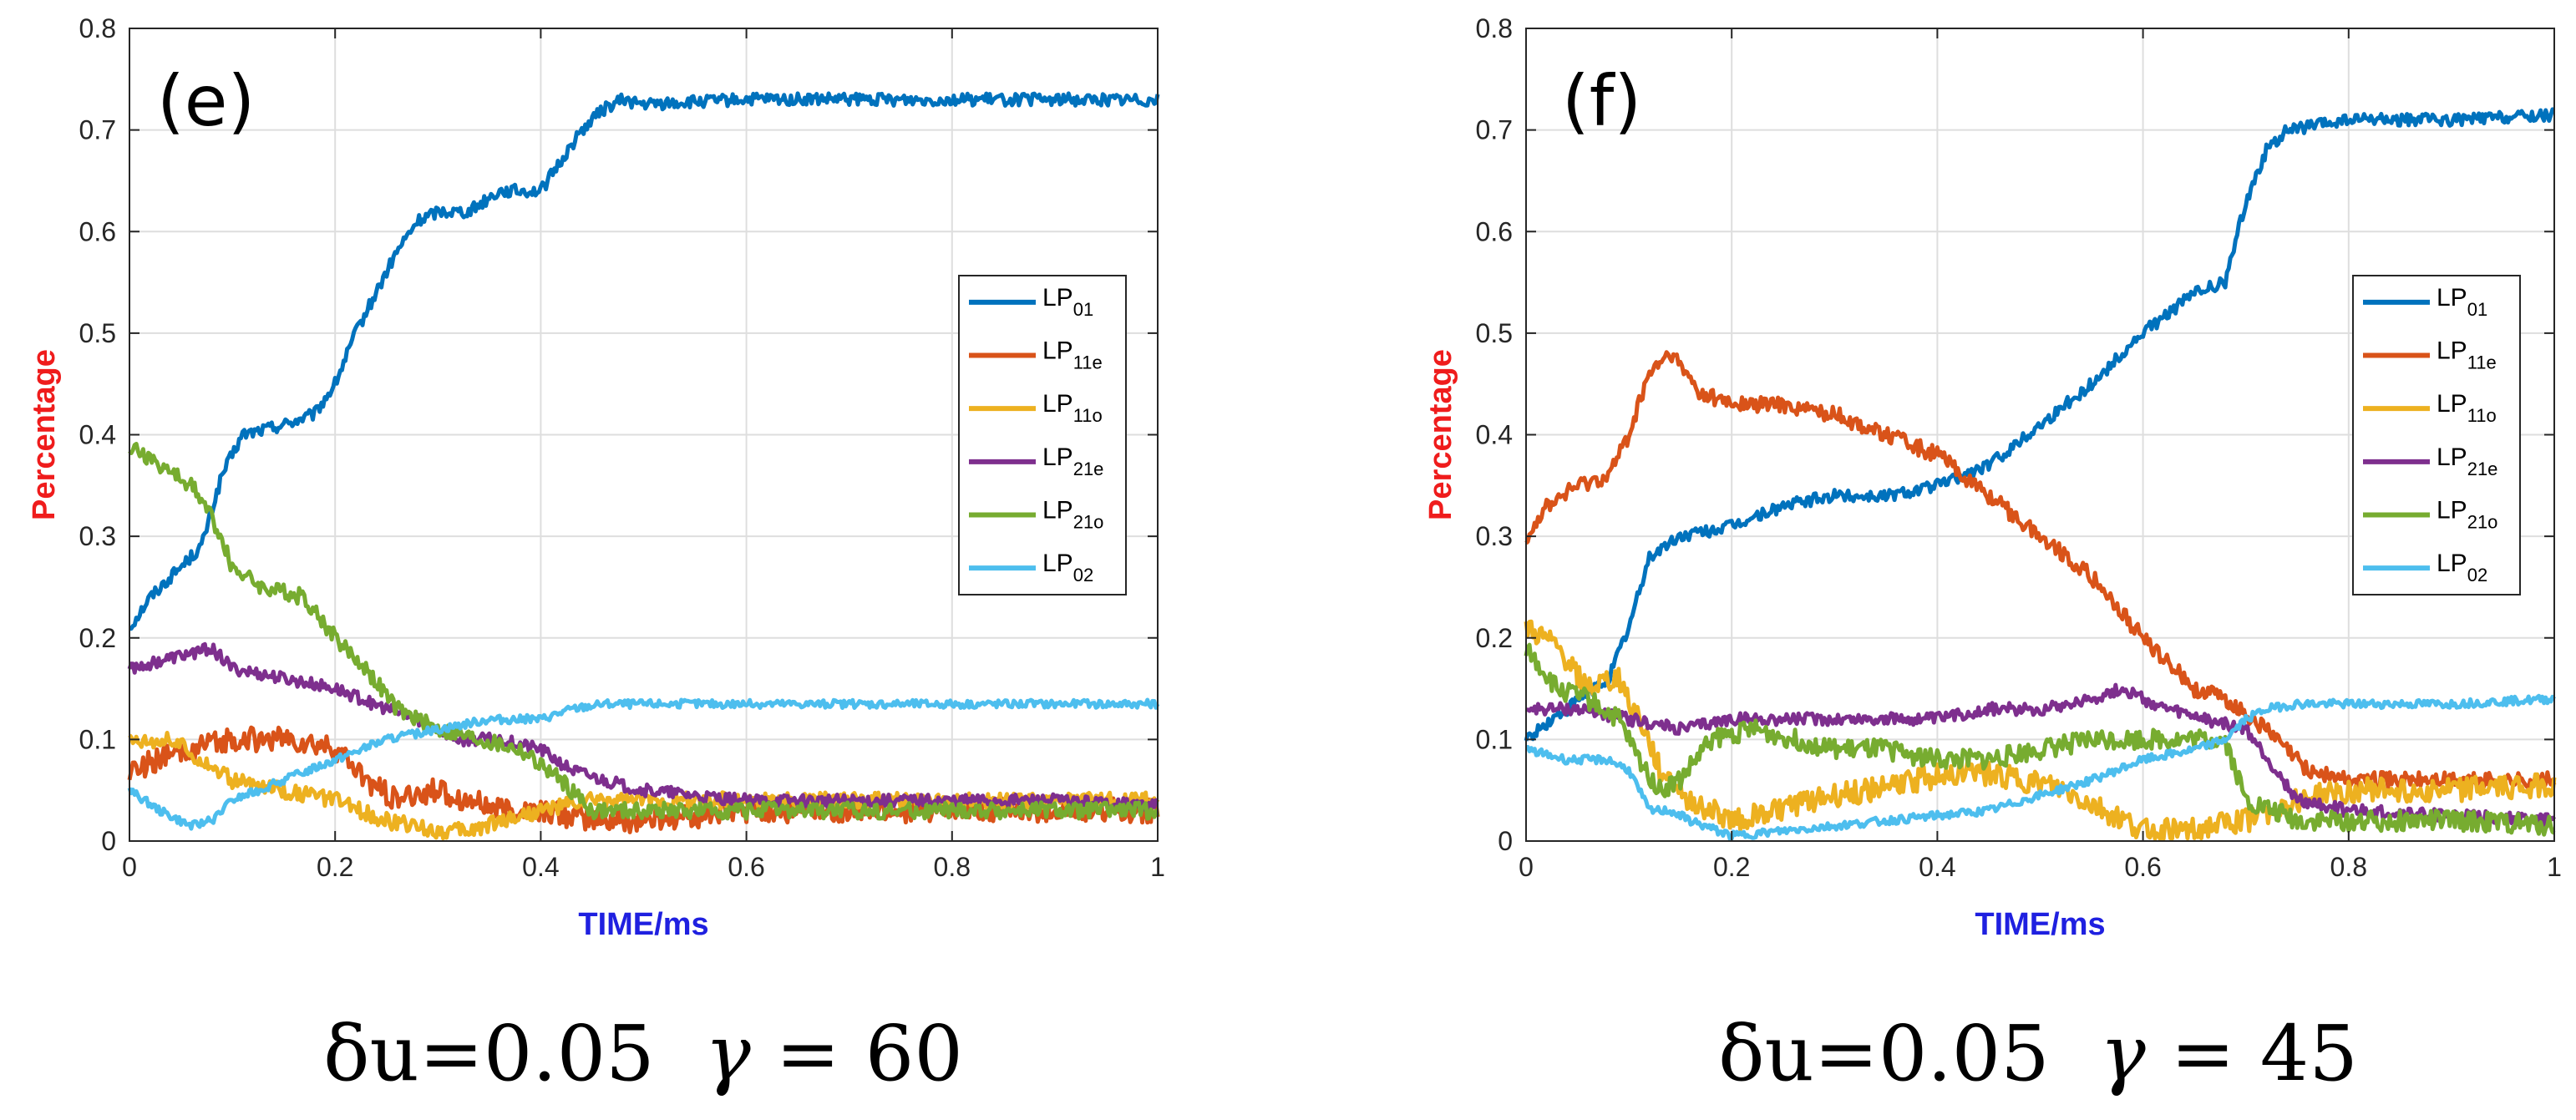 The width and height of the screenshot is (2576, 1120). Describe the element at coordinates (644, 786) in the screenshot. I see `series-line-lp11o` at that location.